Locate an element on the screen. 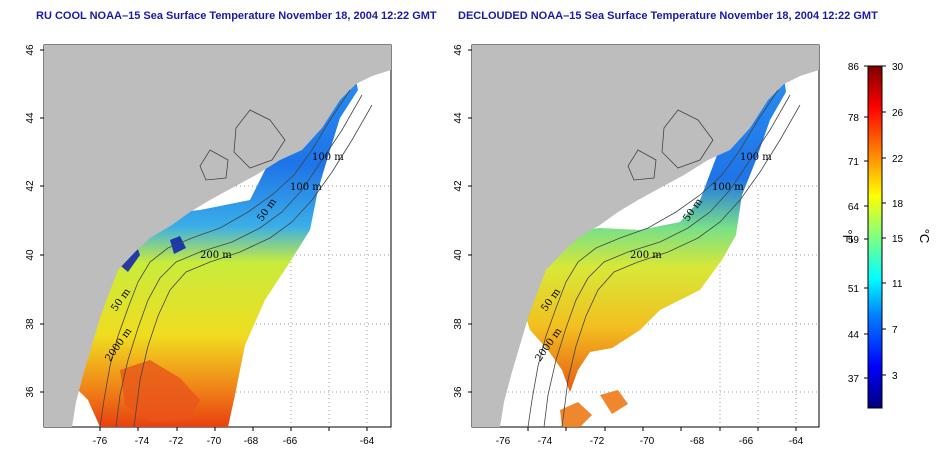 This screenshot has width=950, height=475. colorbar-ticks is located at coordinates (875, 222).